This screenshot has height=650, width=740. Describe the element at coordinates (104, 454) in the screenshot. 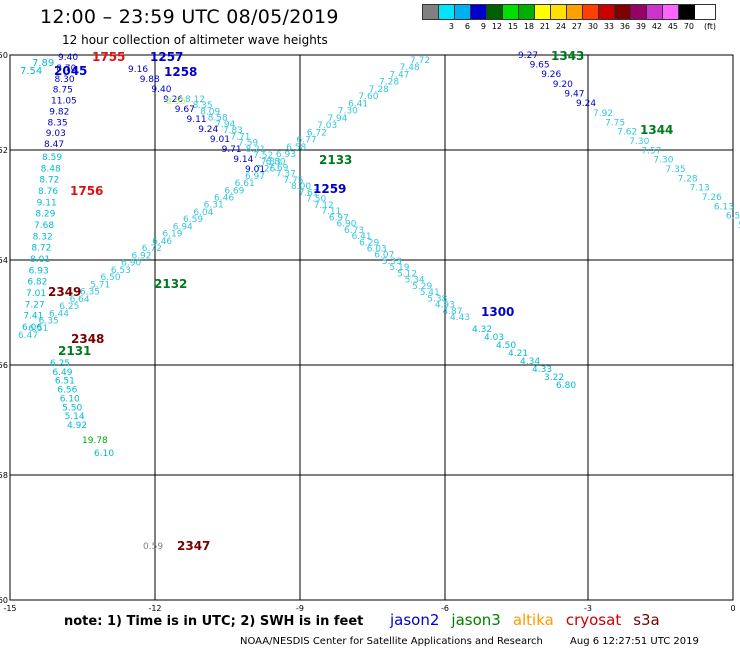

I see `swh-value: 6.10` at that location.